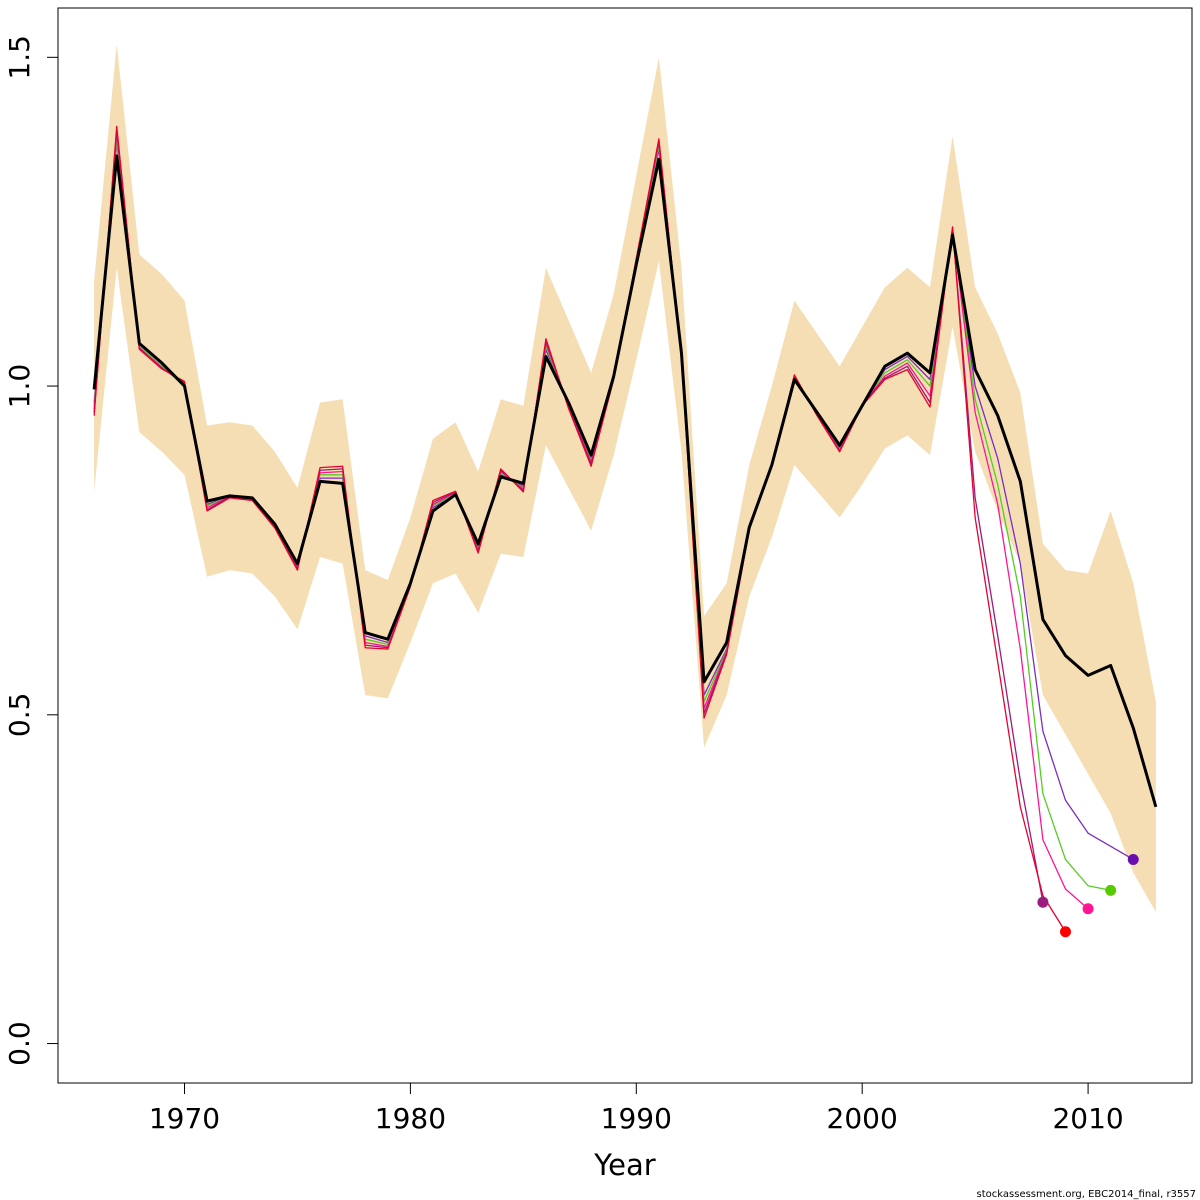 The image size is (1200, 1200). Describe the element at coordinates (19, 57) in the screenshot. I see `y-tick-label: 1.5` at that location.